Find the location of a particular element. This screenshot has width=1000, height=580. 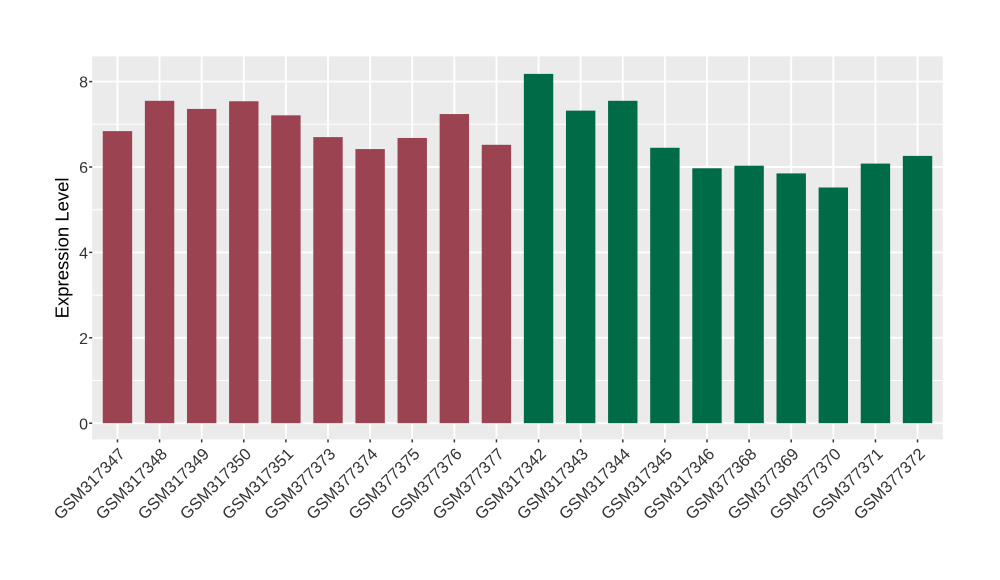

svg-text: 6 is located at coordinates (83, 168).